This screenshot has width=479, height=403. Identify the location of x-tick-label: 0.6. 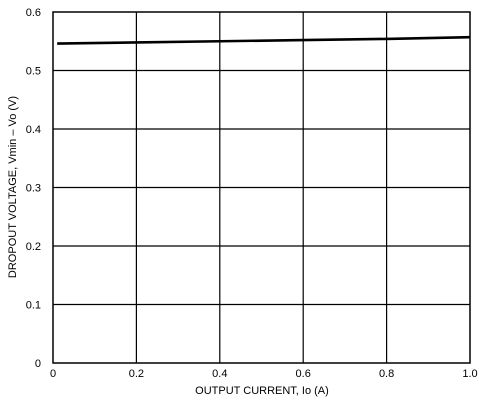
(303, 374).